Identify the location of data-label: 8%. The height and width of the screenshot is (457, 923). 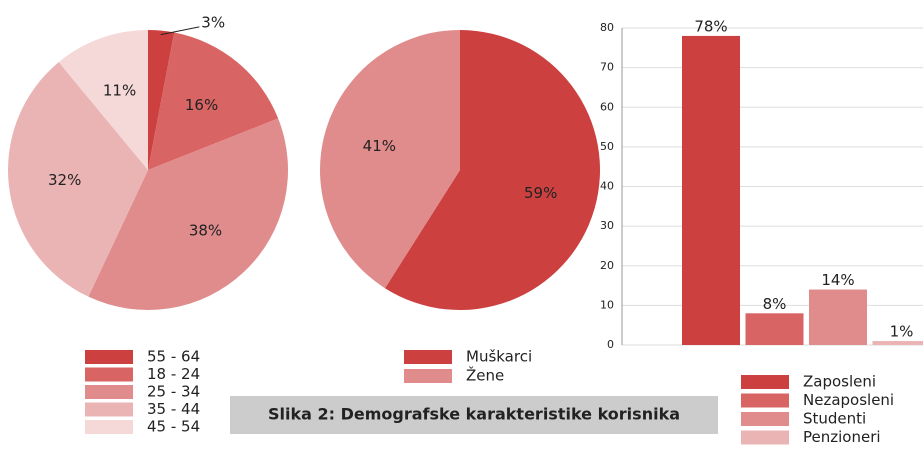
(775, 304).